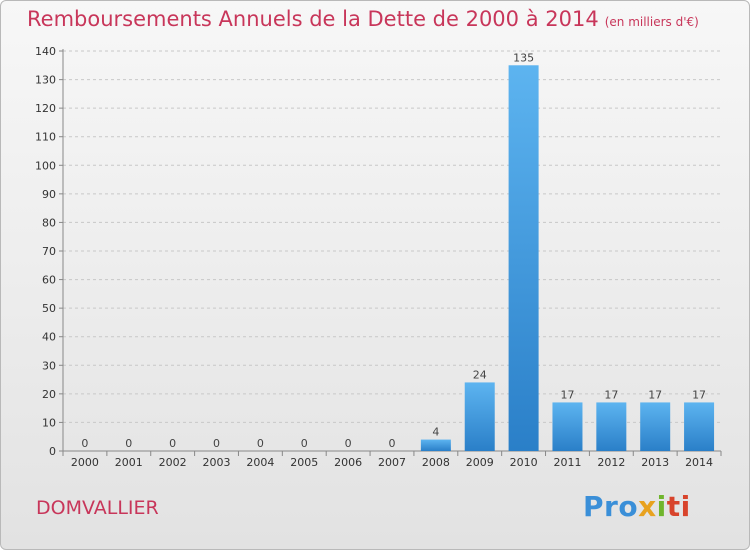 Image resolution: width=750 pixels, height=550 pixels. What do you see at coordinates (480, 374) in the screenshot?
I see `data-label: 24` at bounding box center [480, 374].